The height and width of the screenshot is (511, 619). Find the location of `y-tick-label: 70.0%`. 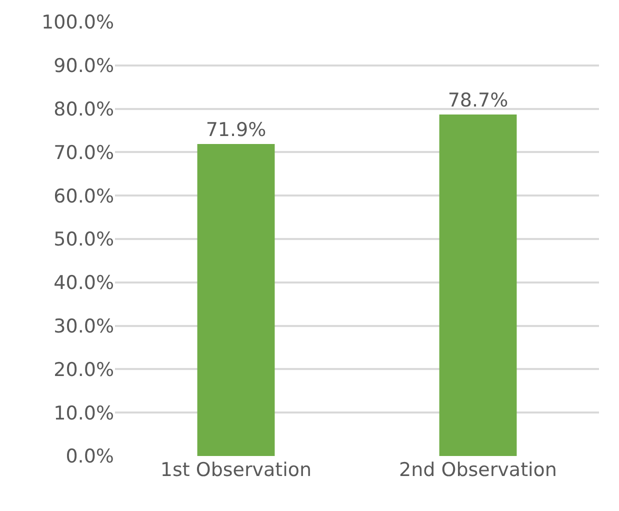

y-tick-label: 70.0% is located at coordinates (84, 153).